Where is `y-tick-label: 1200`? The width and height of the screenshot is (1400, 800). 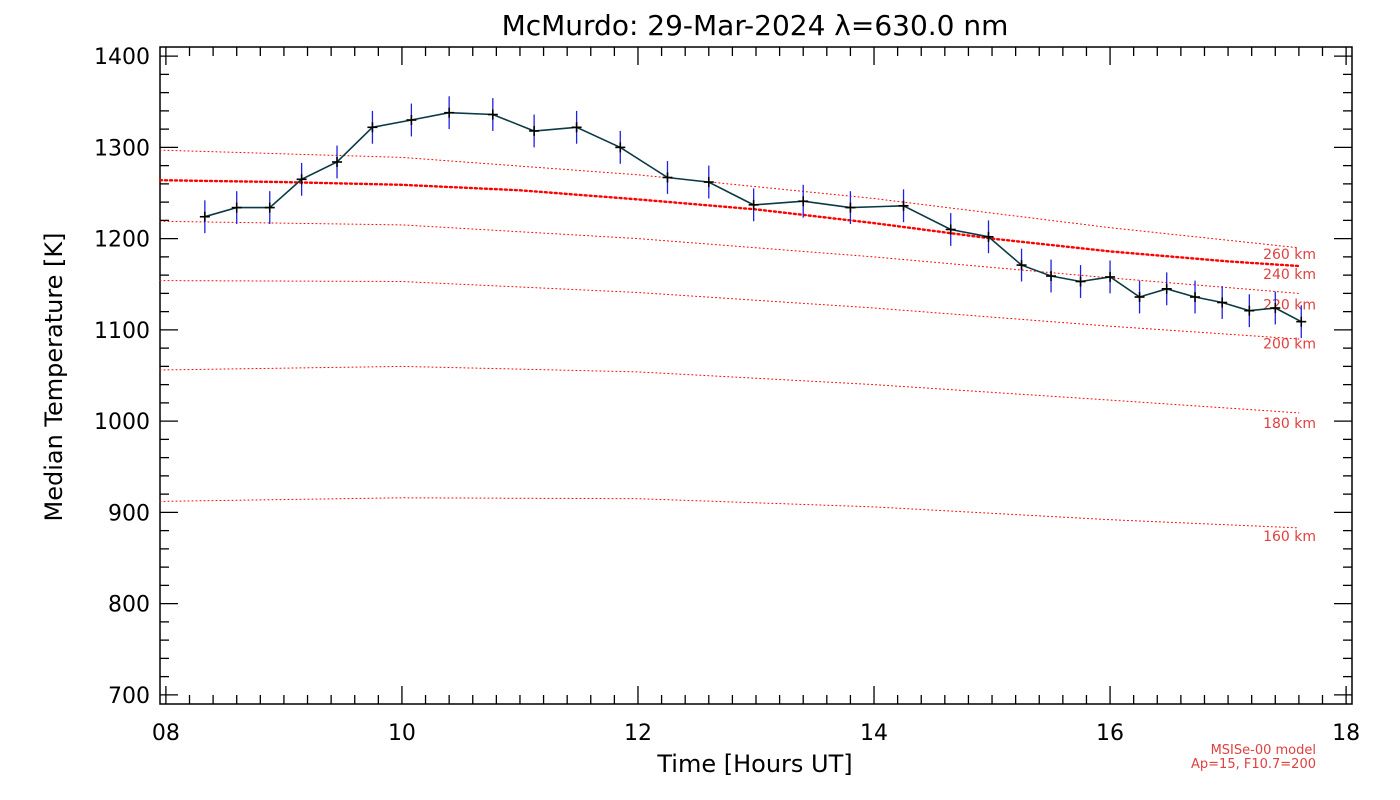 y-tick-label: 1200 is located at coordinates (122, 240).